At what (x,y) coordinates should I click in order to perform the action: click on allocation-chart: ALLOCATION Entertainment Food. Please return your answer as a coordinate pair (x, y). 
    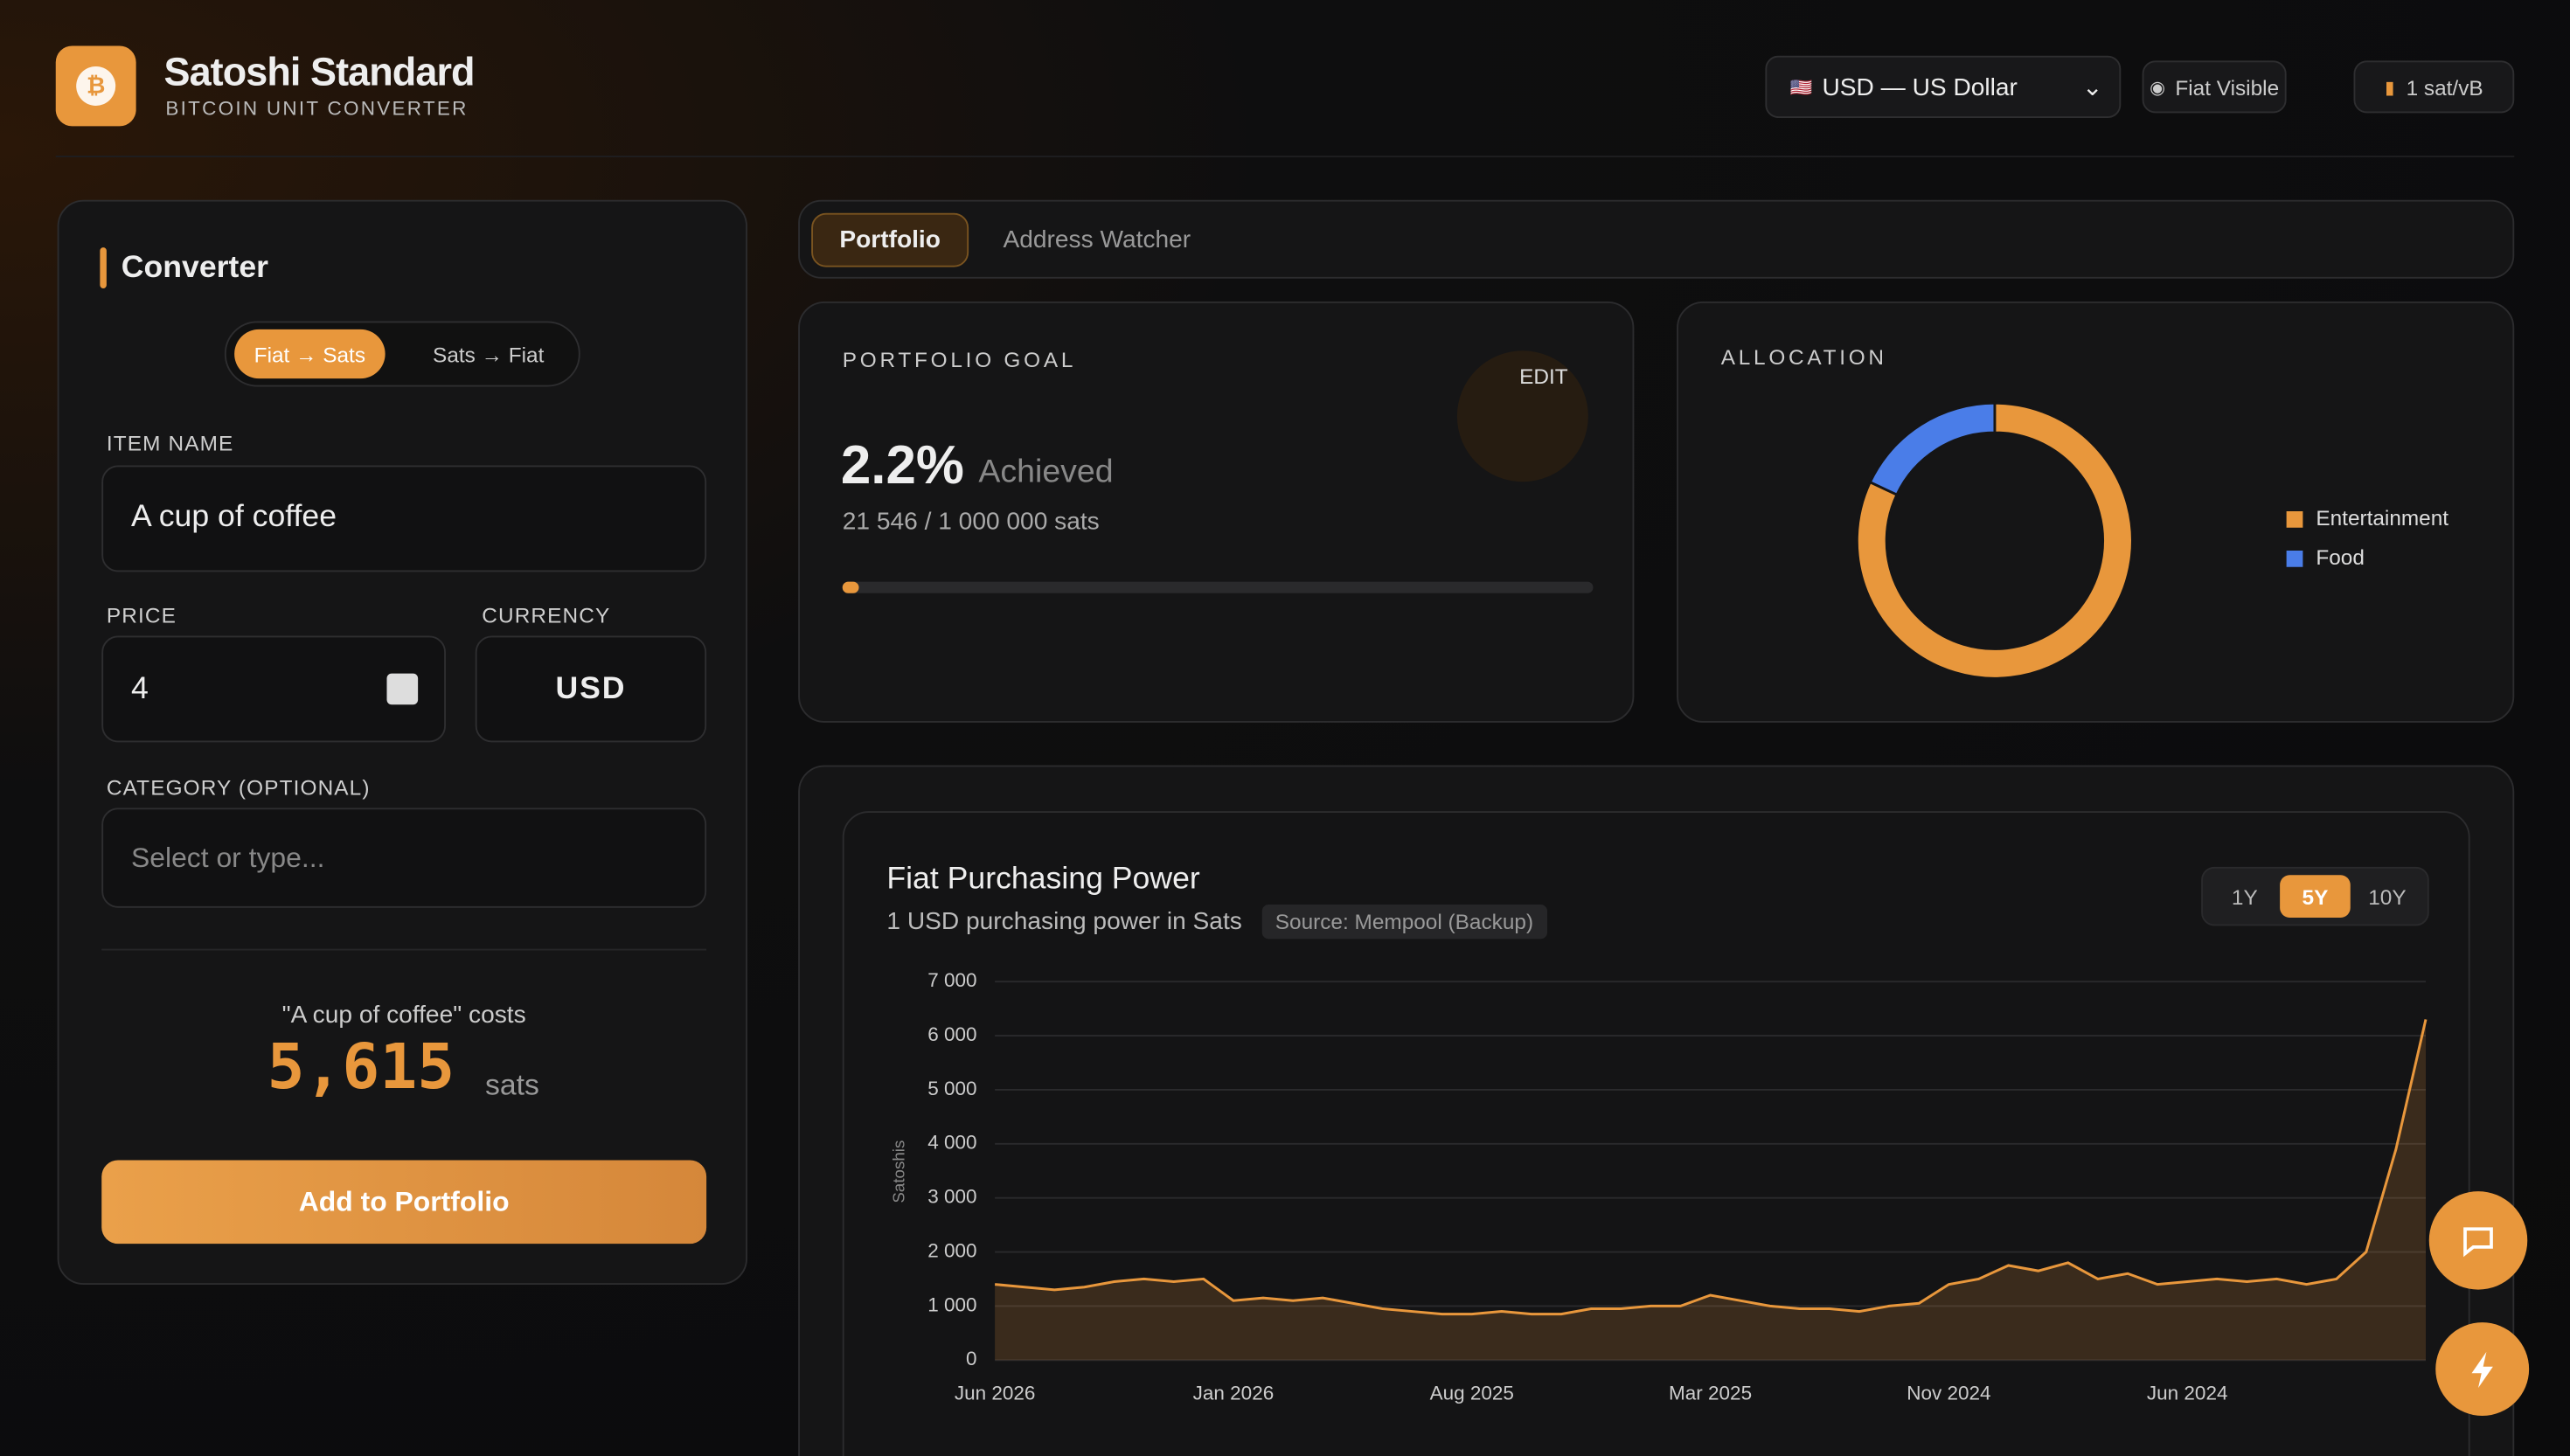
    Looking at the image, I should click on (2084, 513).